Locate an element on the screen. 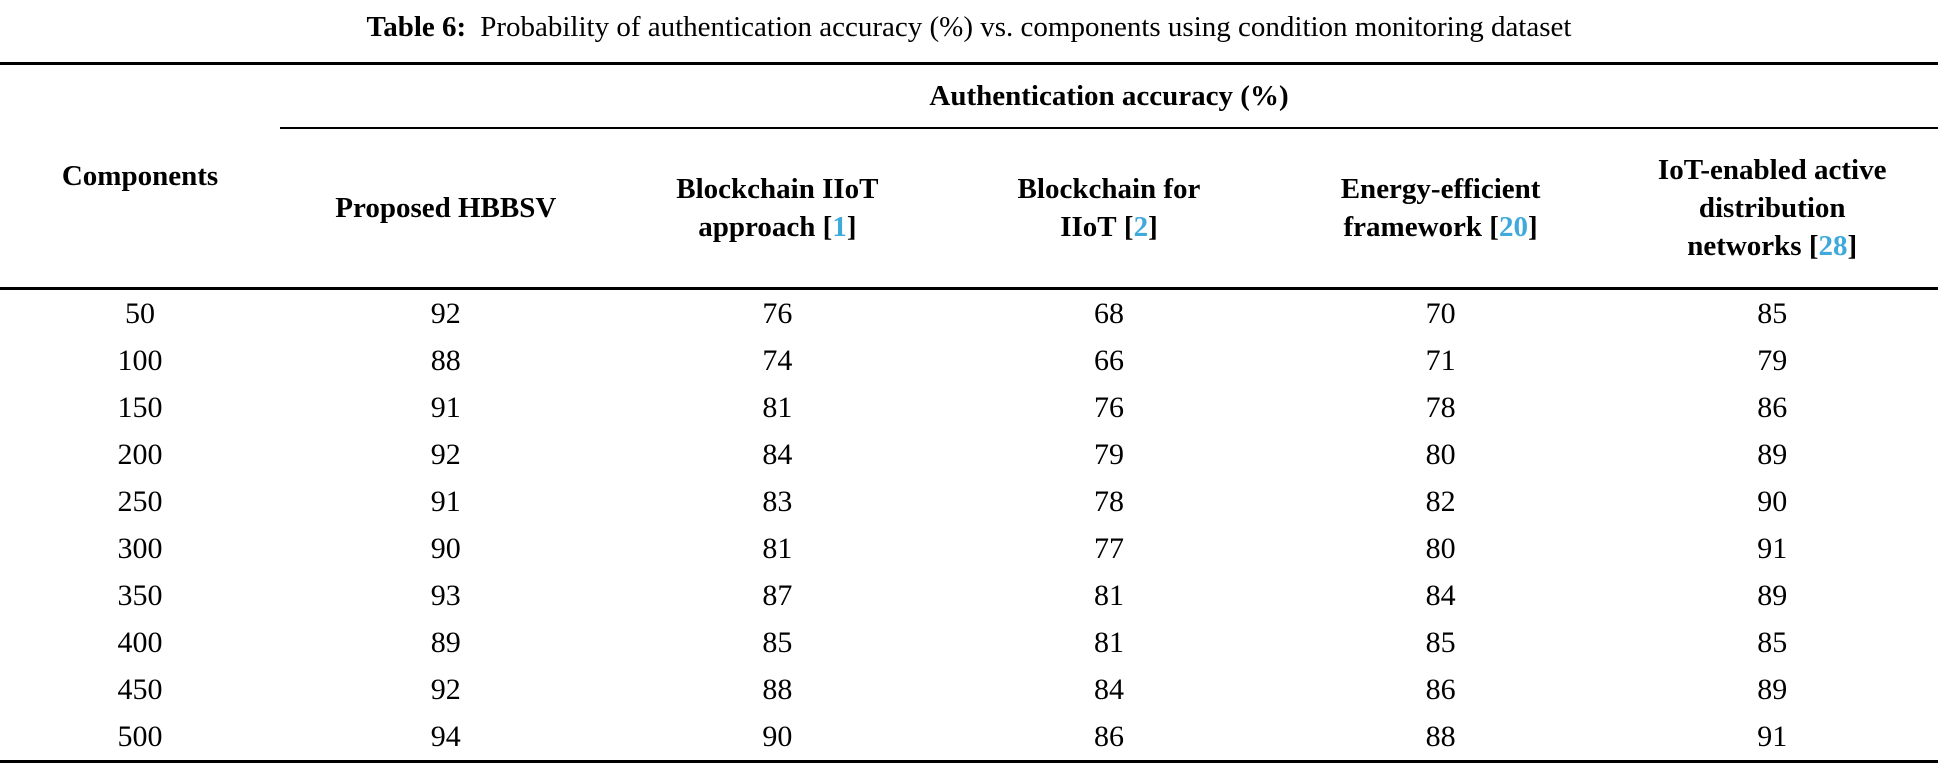  table-row: 500 94 90 86 88 91 is located at coordinates (969, 737).